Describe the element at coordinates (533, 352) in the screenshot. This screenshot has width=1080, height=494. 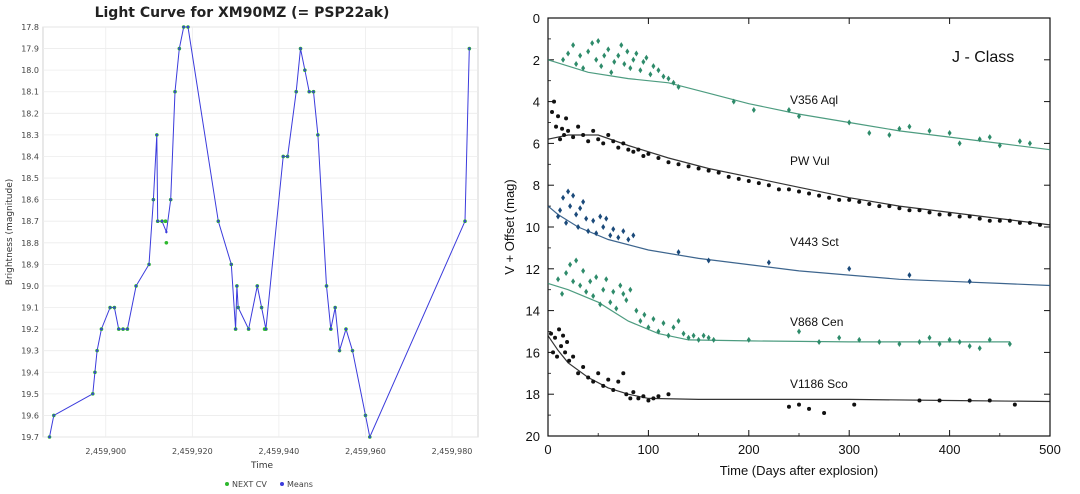
I see `right-y-tick-label: 16` at that location.